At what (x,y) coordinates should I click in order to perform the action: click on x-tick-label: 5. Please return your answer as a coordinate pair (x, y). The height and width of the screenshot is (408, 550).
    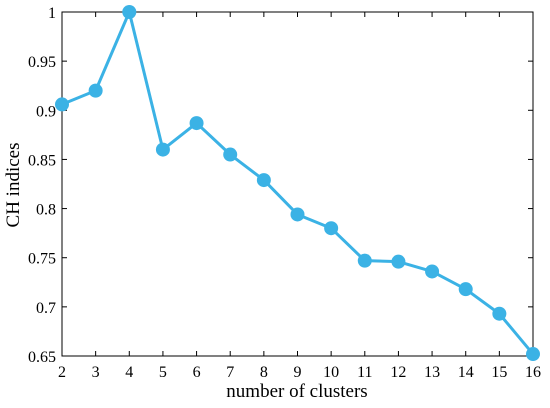
    Looking at the image, I should click on (163, 372).